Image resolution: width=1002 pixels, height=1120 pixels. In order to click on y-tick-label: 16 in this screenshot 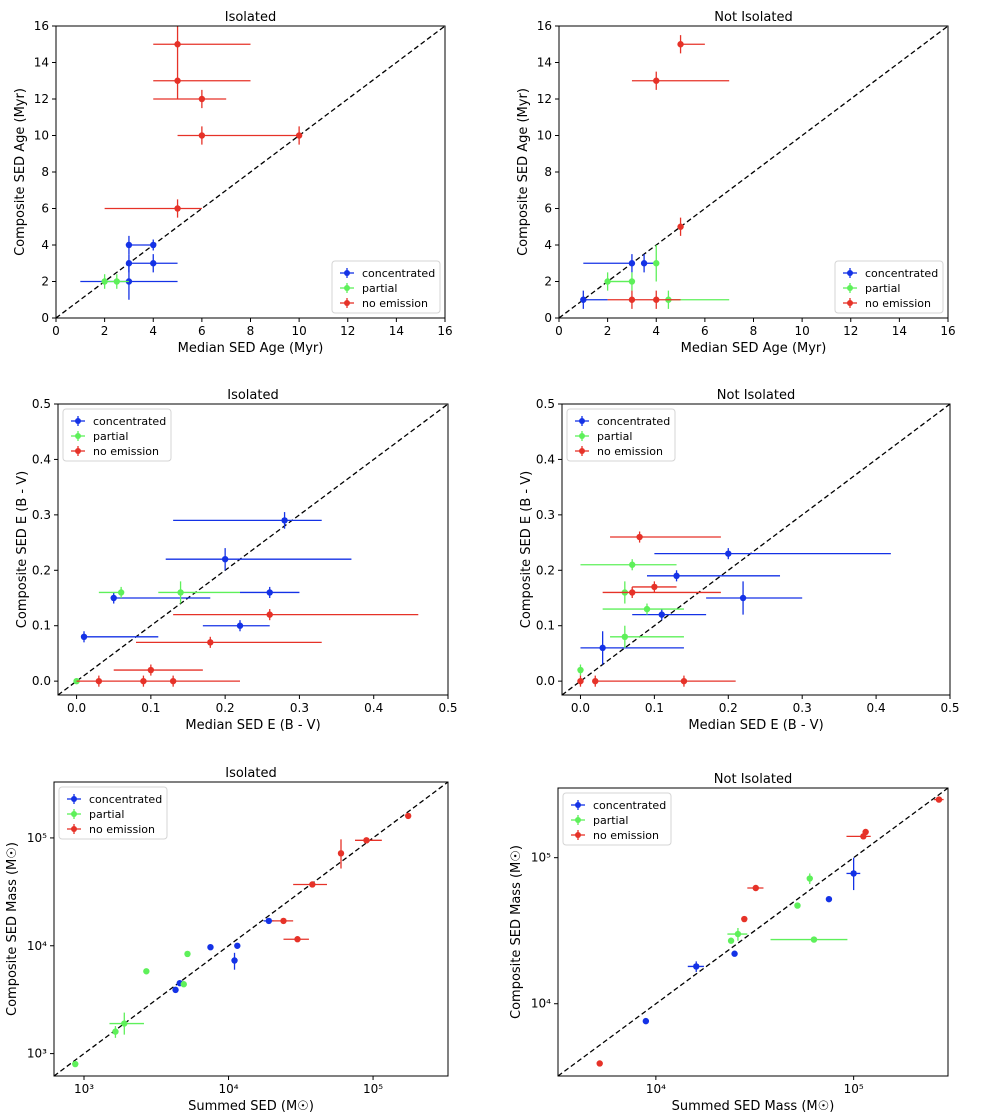, I will do `click(544, 26)`.